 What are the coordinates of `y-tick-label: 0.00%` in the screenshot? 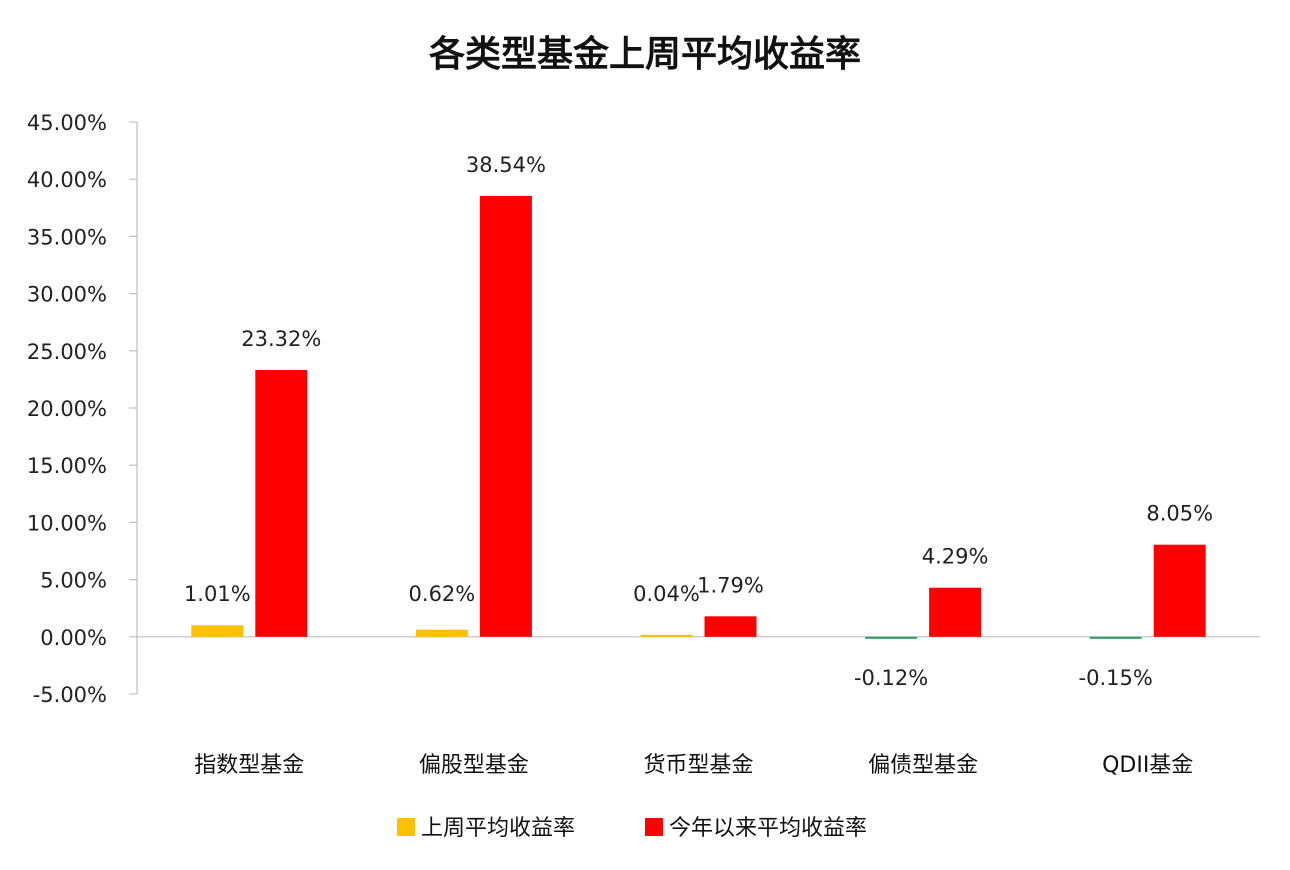 It's located at (73, 638).